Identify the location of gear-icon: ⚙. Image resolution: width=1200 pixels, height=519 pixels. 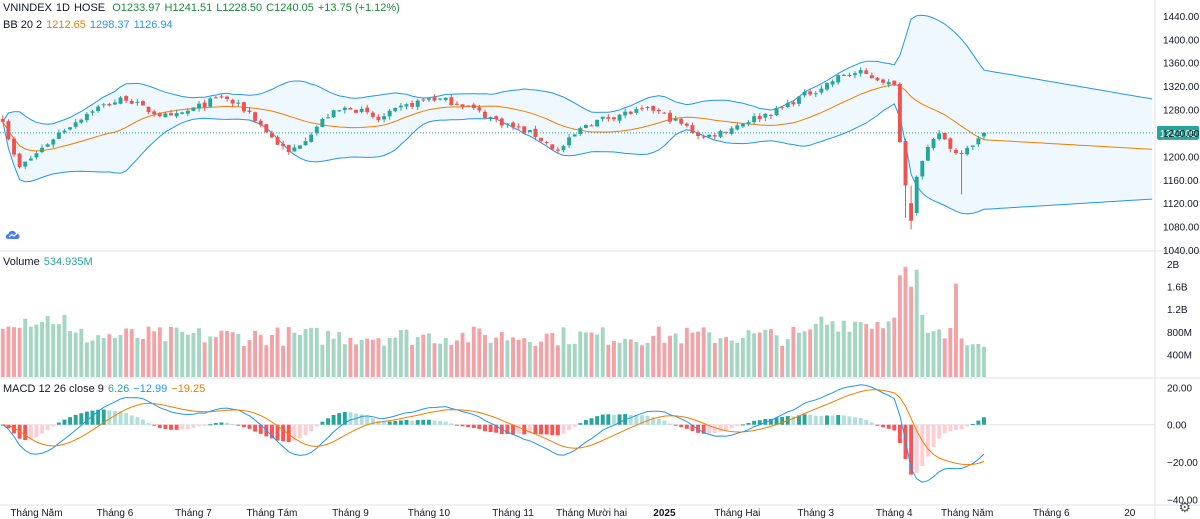
(1184, 507).